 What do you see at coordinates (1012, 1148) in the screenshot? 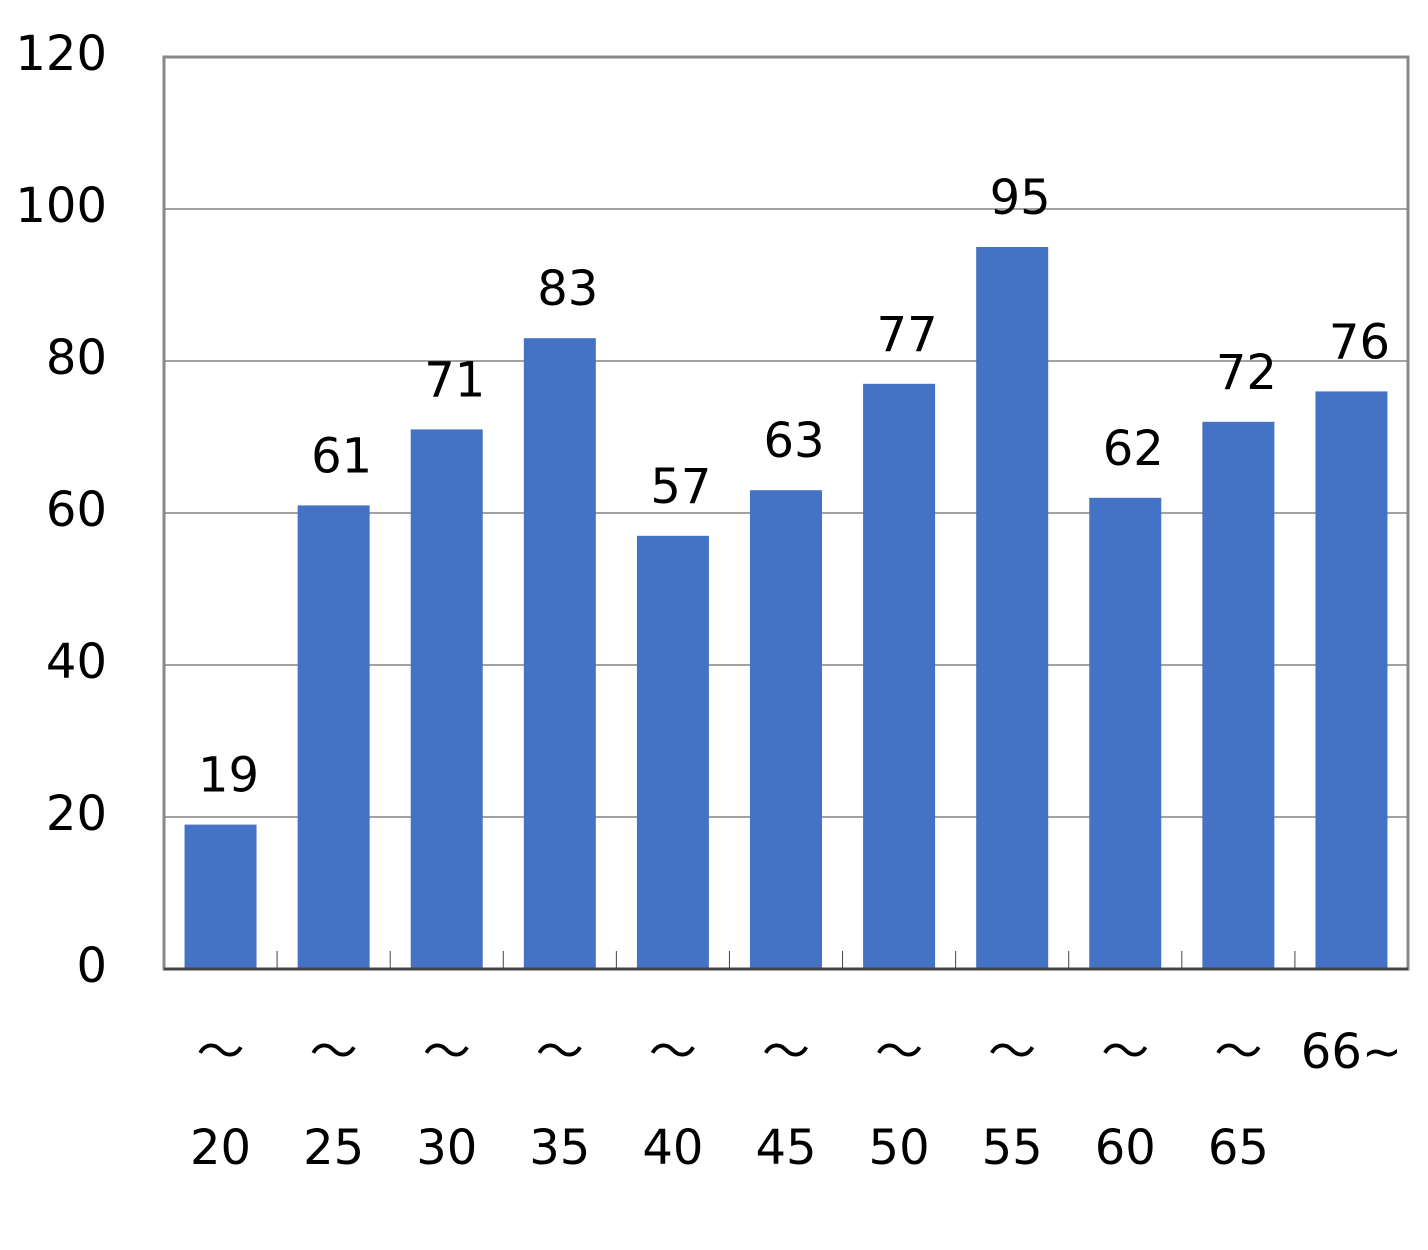
I see `x-tick-label: 55` at bounding box center [1012, 1148].